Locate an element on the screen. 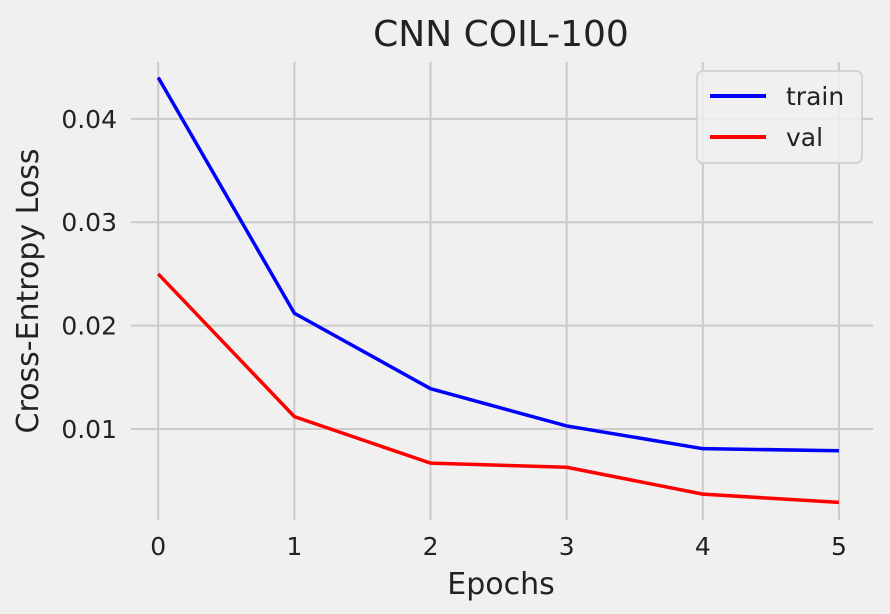  x-axis-title: Epochs is located at coordinates (501, 584).